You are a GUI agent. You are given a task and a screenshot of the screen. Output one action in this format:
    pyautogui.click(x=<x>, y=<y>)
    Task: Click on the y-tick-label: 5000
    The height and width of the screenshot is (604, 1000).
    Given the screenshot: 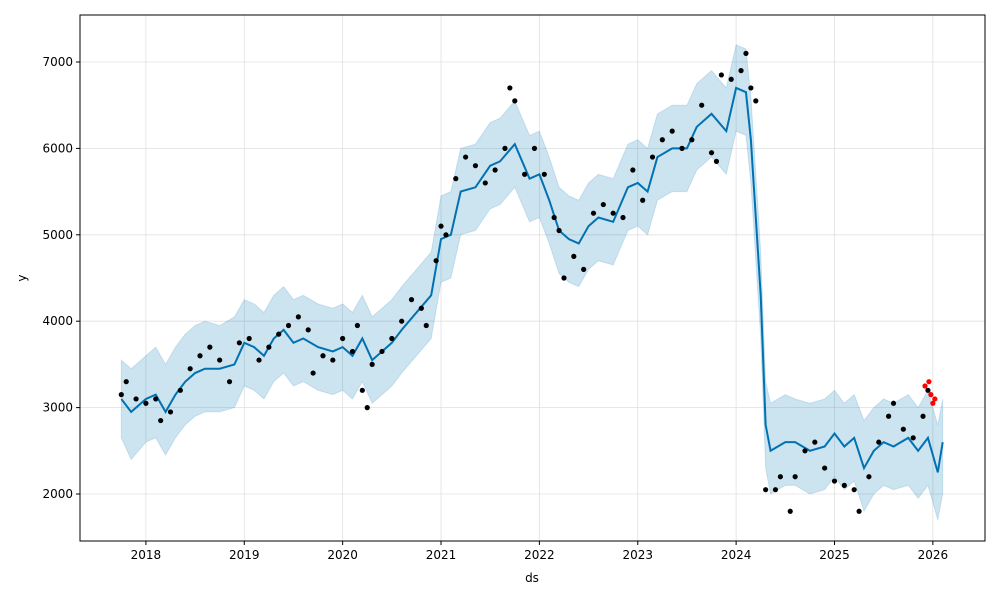 What is the action you would take?
    pyautogui.click(x=57, y=235)
    